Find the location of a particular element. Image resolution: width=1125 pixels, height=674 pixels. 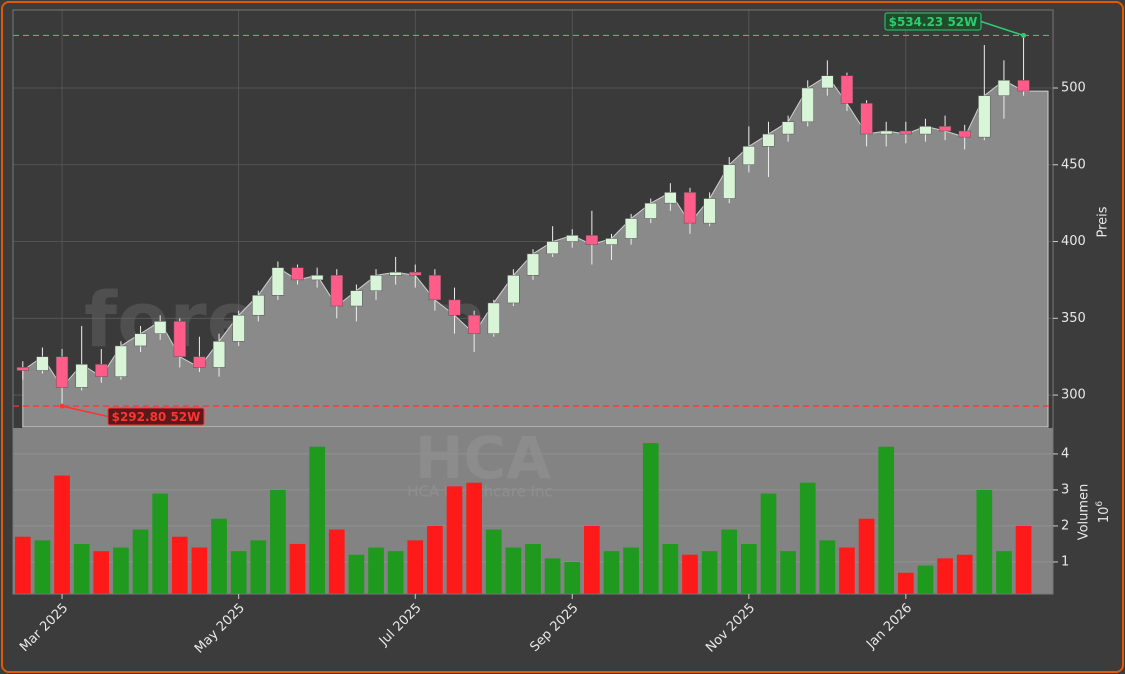

volume-y-tick-label: 1 is located at coordinates (1065, 561).